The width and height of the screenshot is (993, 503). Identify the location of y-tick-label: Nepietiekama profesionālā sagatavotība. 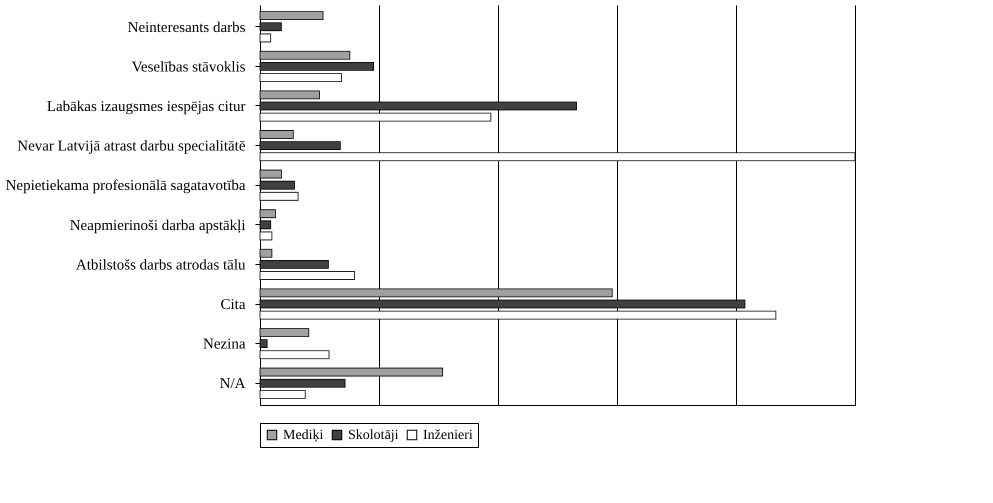
(126, 186).